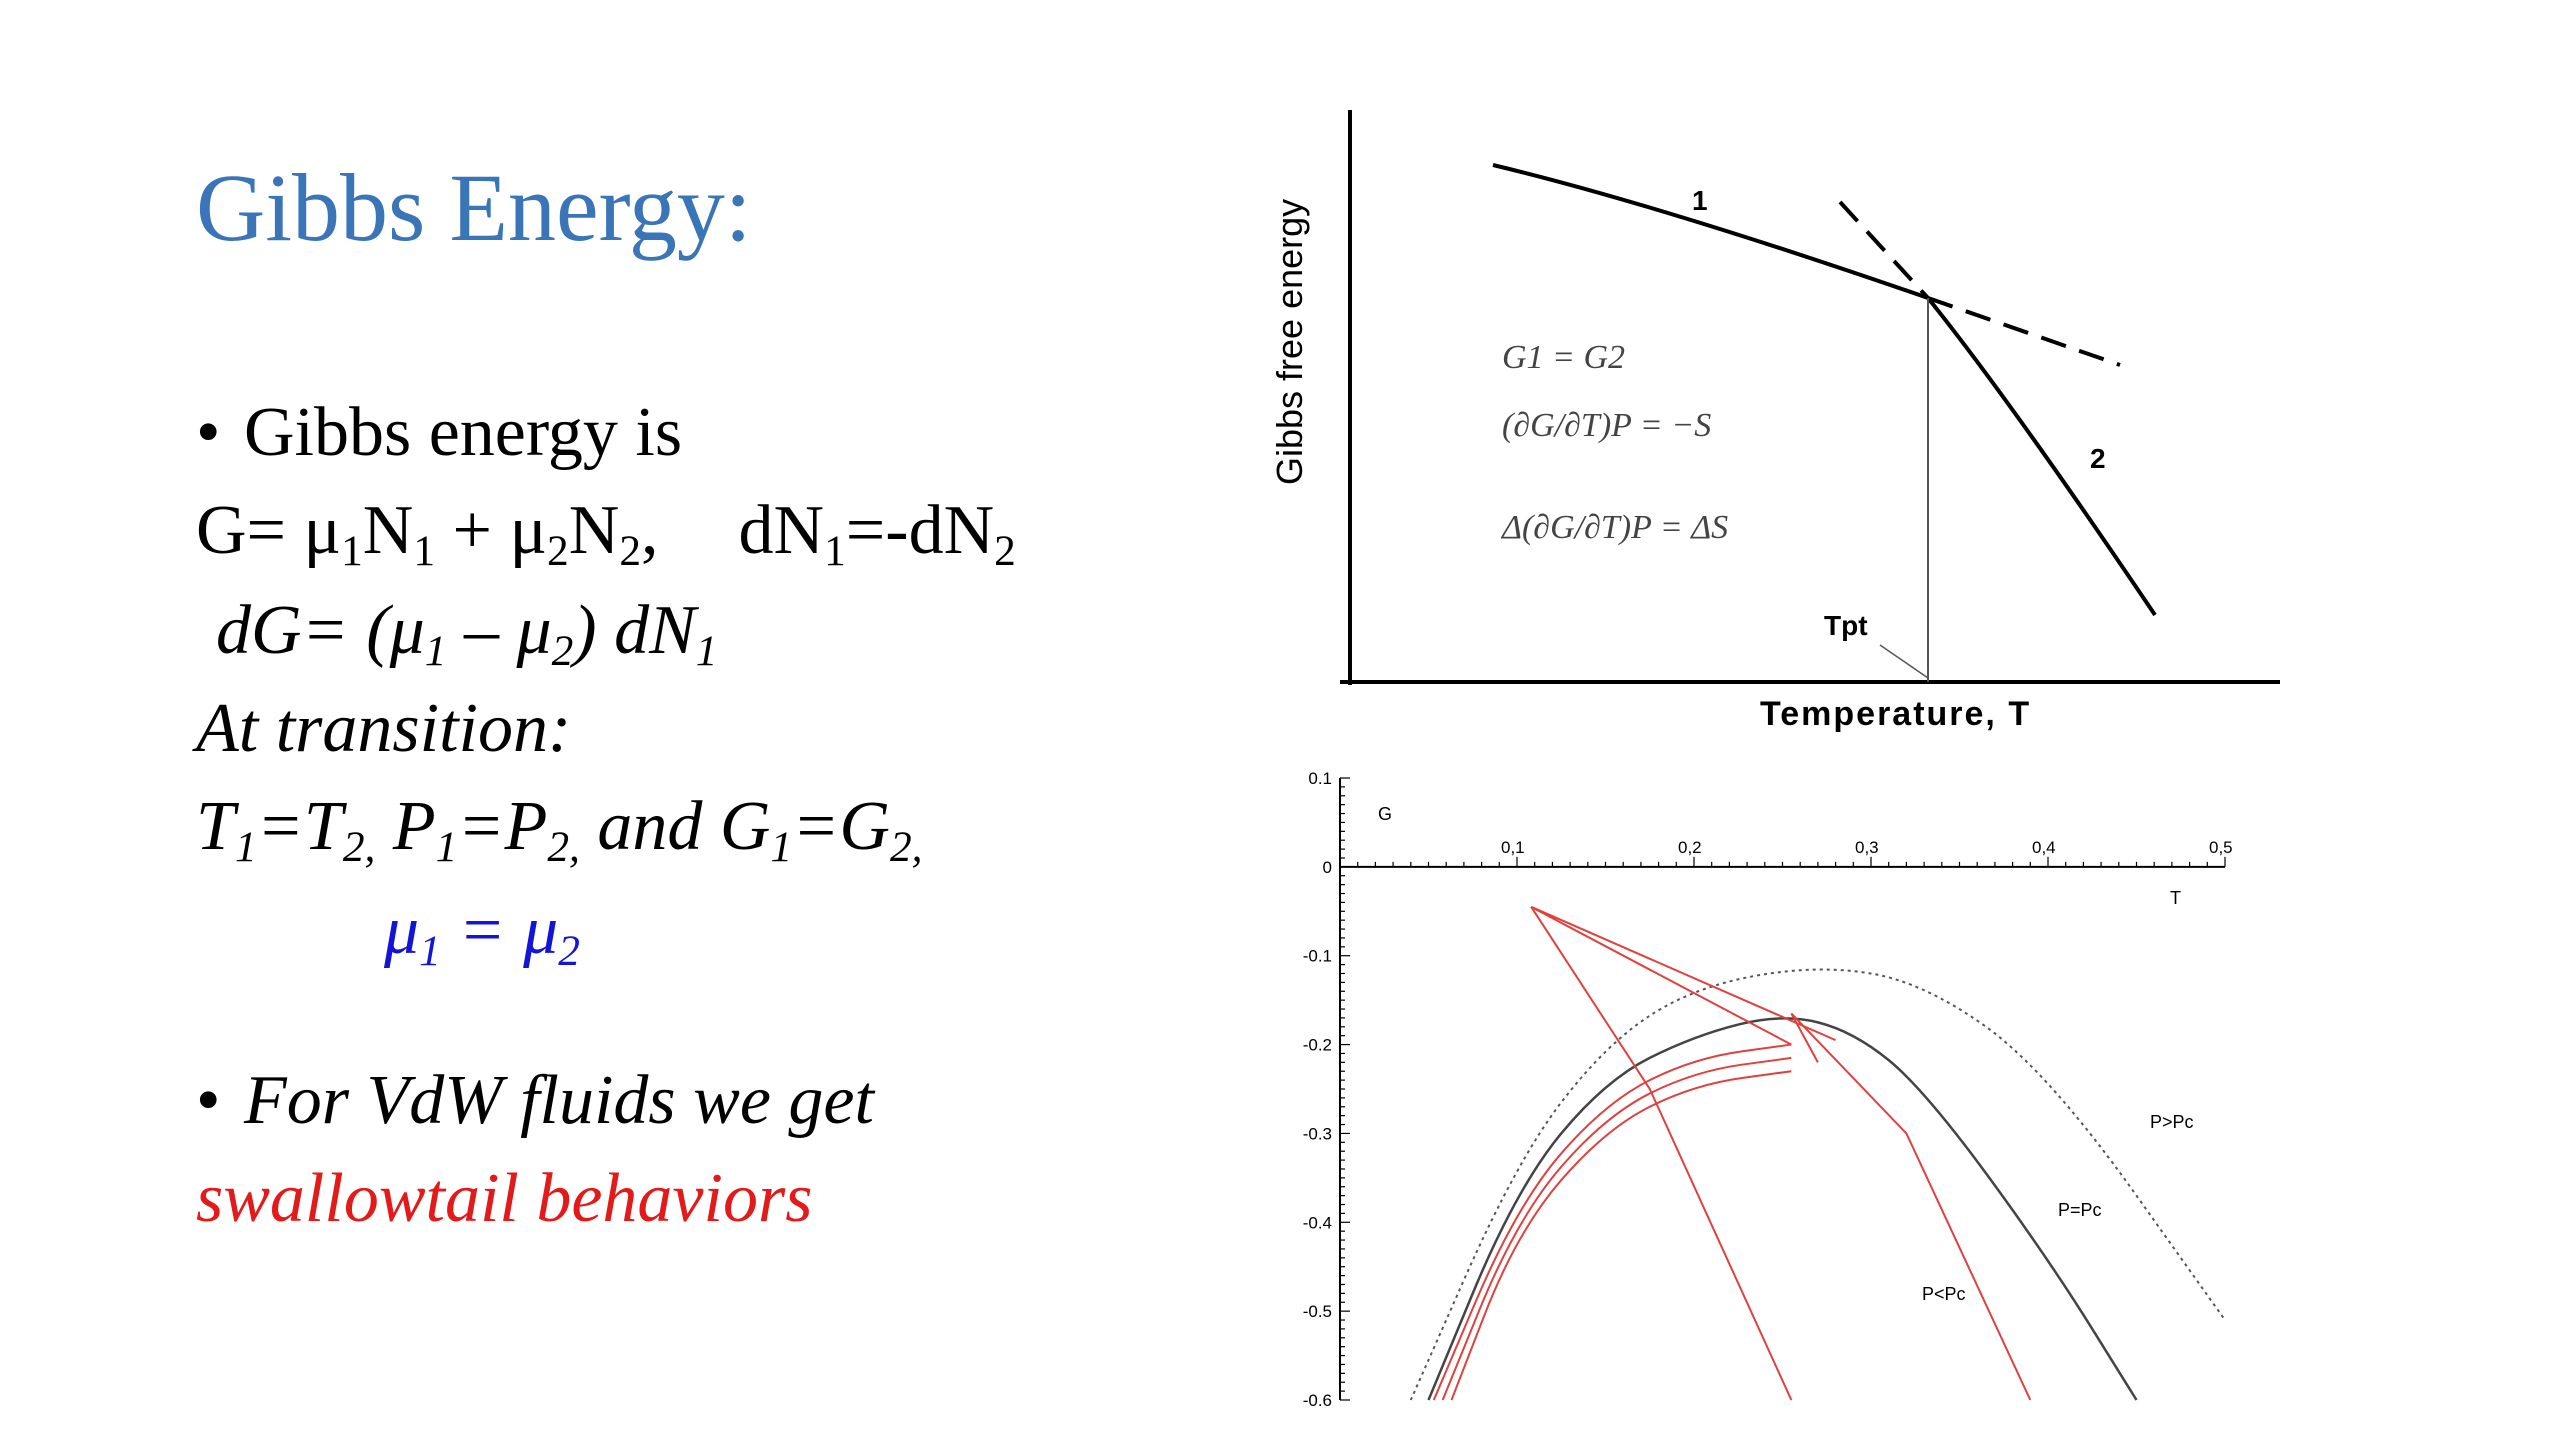 This screenshot has height=1440, width=2560. Describe the element at coordinates (1614, 527) in the screenshot. I see `eq-delta-dg-dt: Δ(∂G/∂T)P = ΔS` at that location.